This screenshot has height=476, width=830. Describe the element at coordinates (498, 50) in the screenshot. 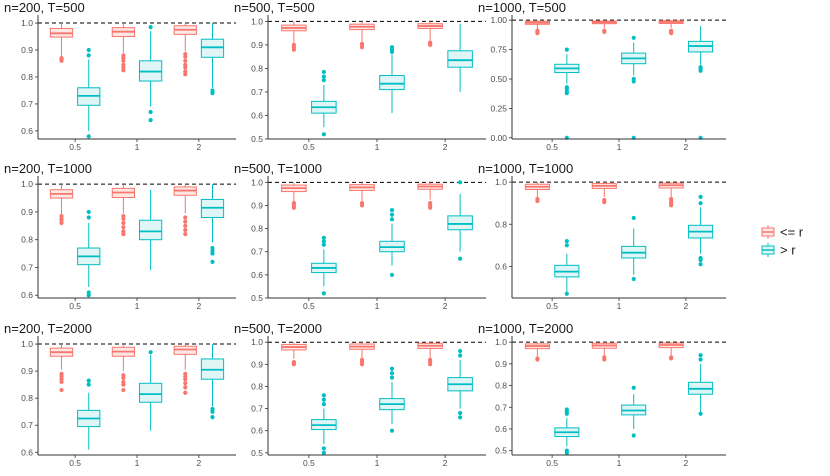

I see `y-tick-label: 0.75` at that location.